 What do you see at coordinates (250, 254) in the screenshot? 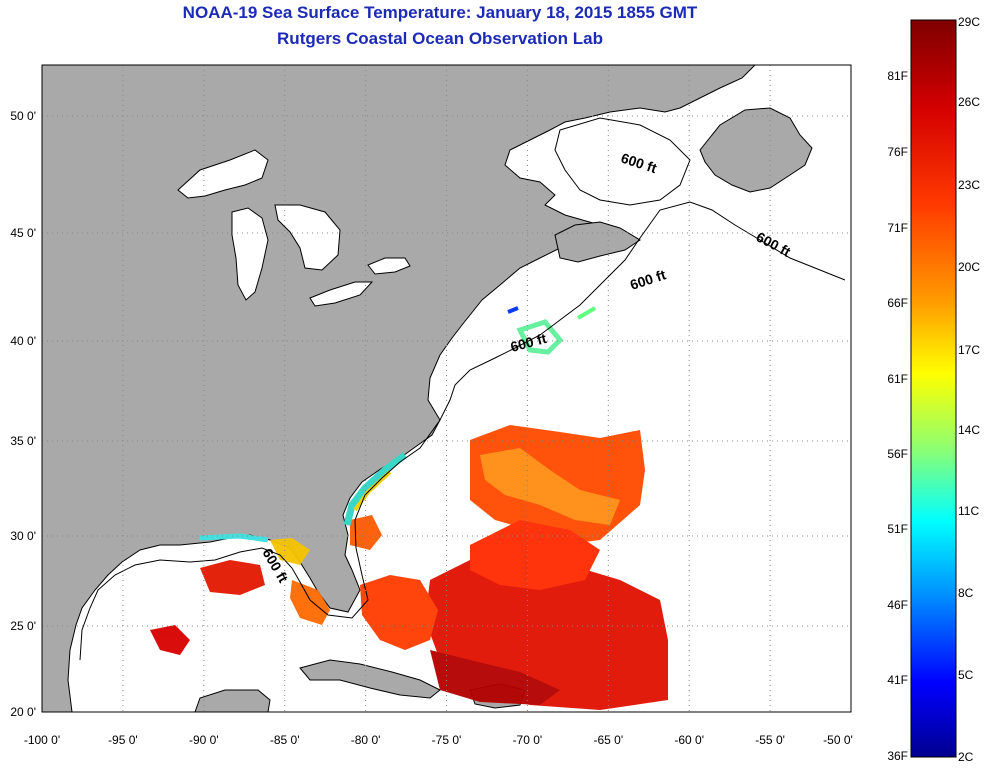
I see `lake-michigan` at bounding box center [250, 254].